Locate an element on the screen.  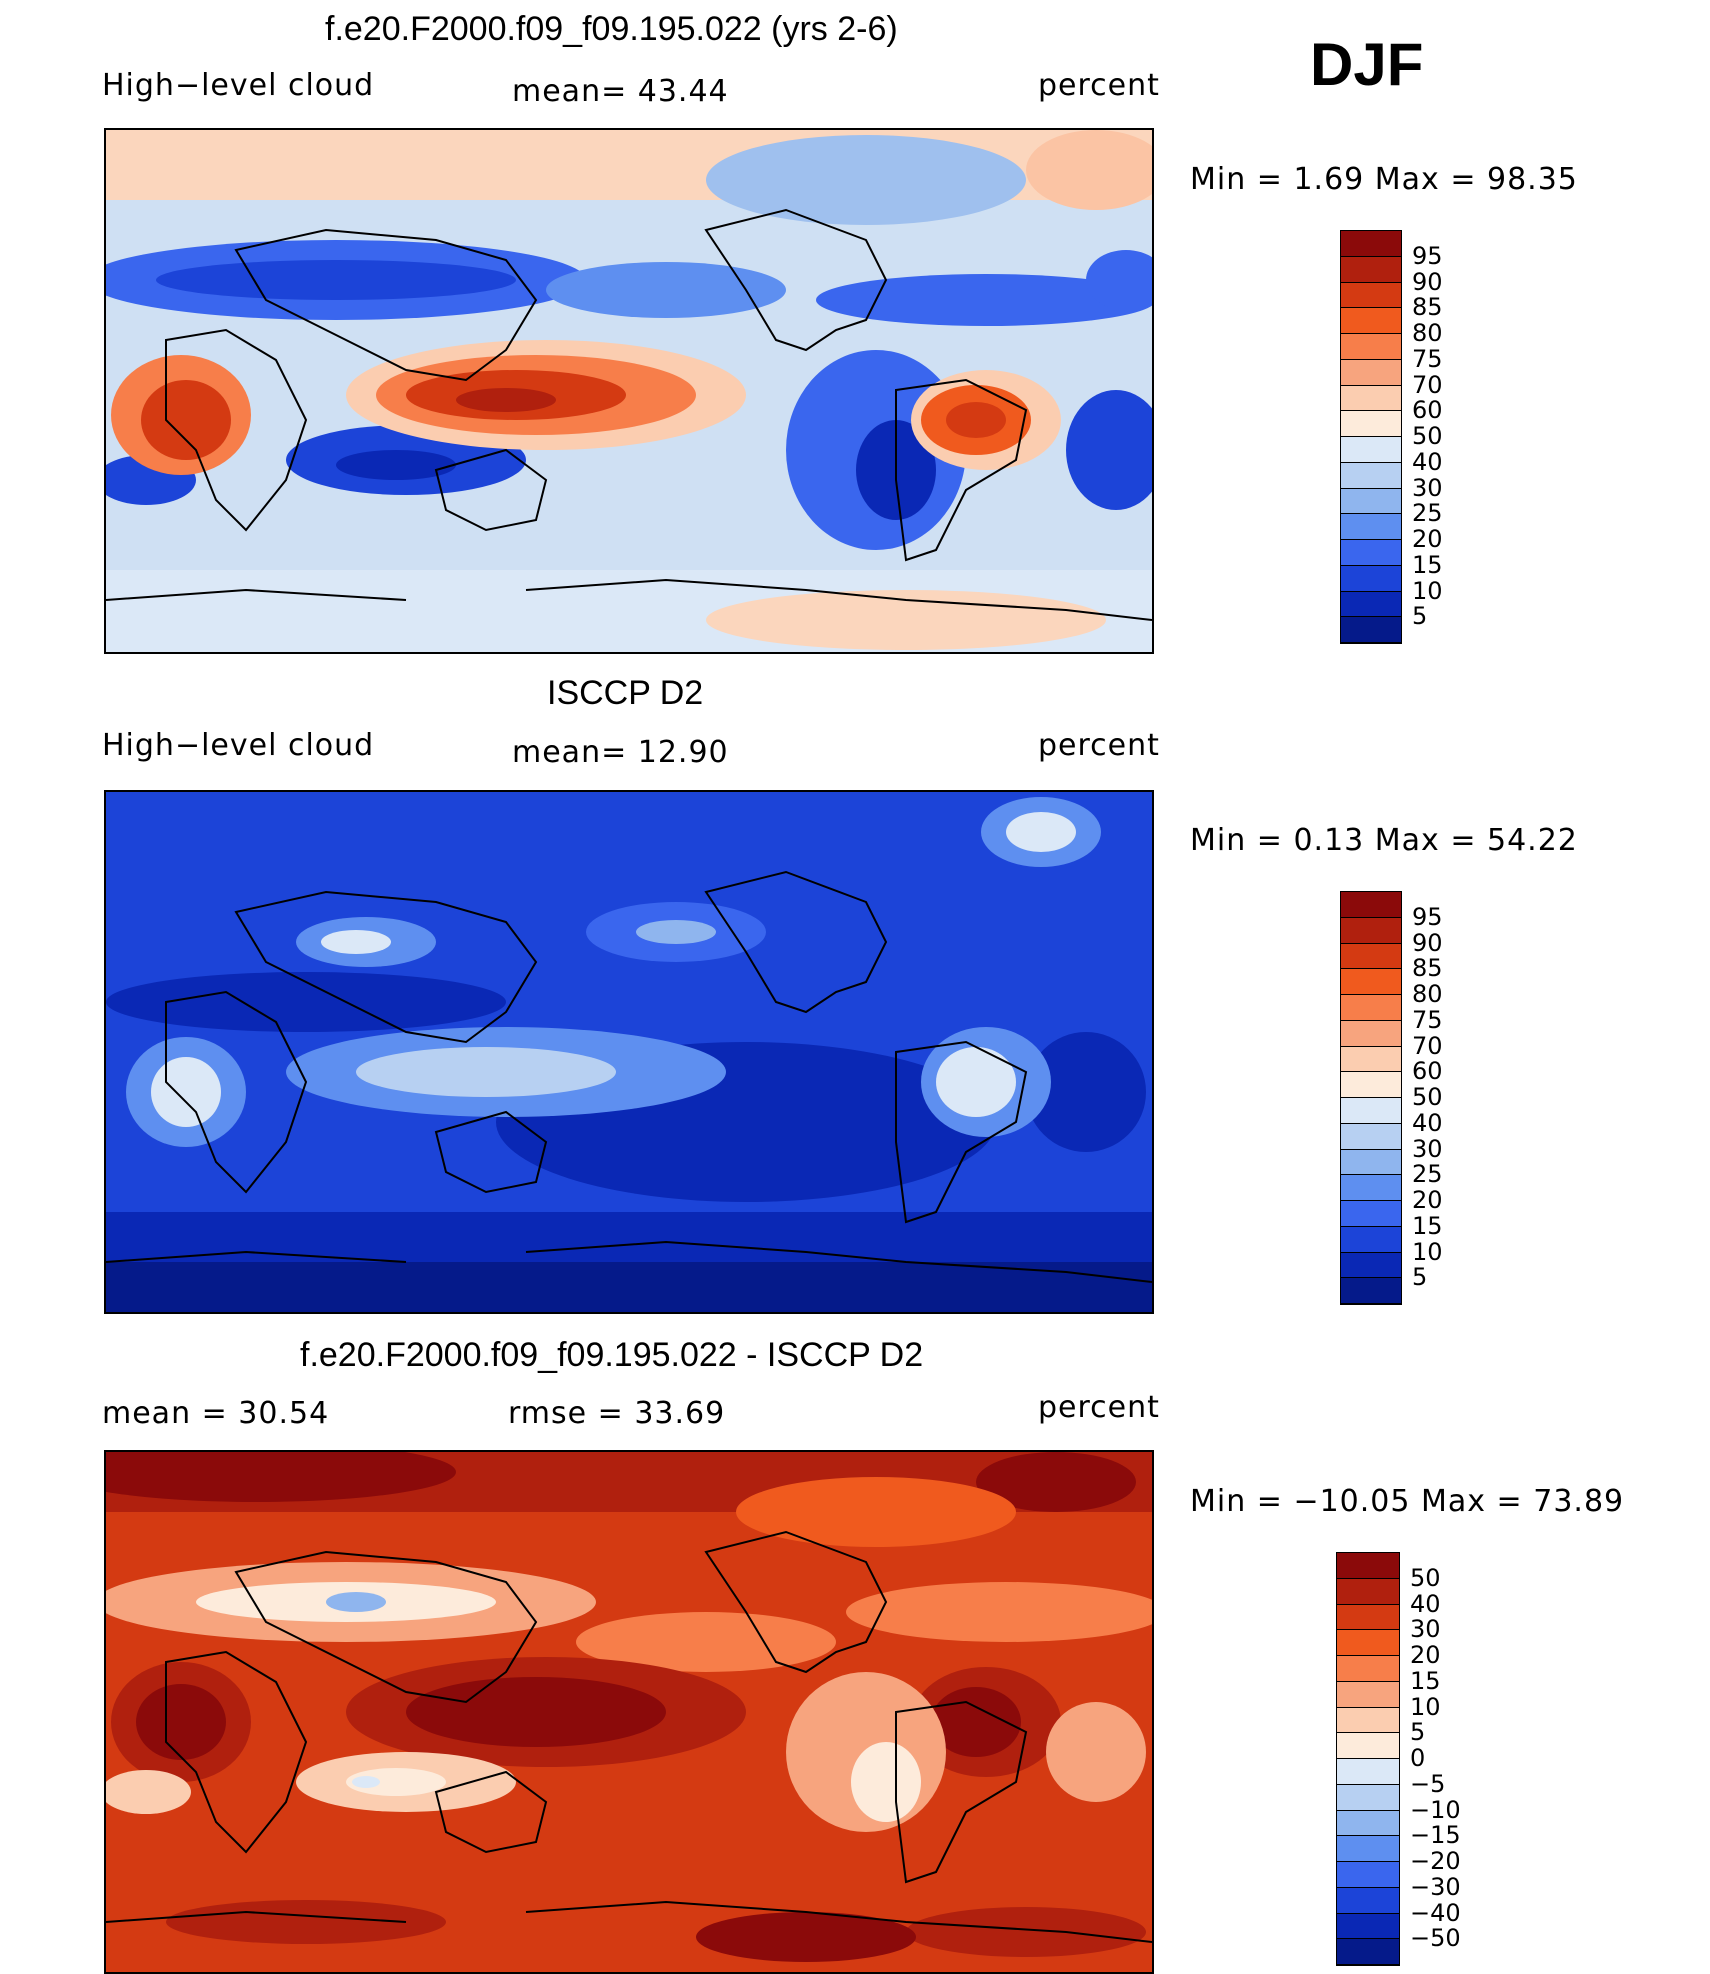
colorbar-tick-label: 60 is located at coordinates (1427, 1071).